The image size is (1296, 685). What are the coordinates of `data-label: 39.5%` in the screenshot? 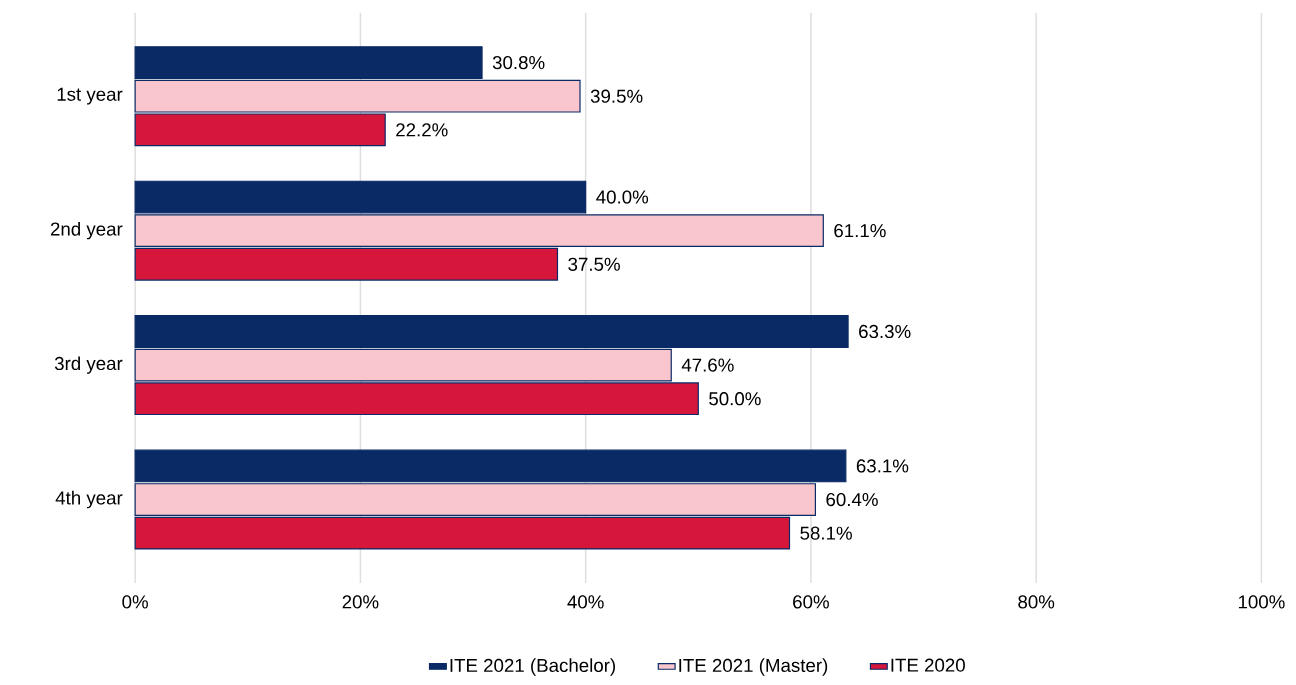 It's located at (616, 96).